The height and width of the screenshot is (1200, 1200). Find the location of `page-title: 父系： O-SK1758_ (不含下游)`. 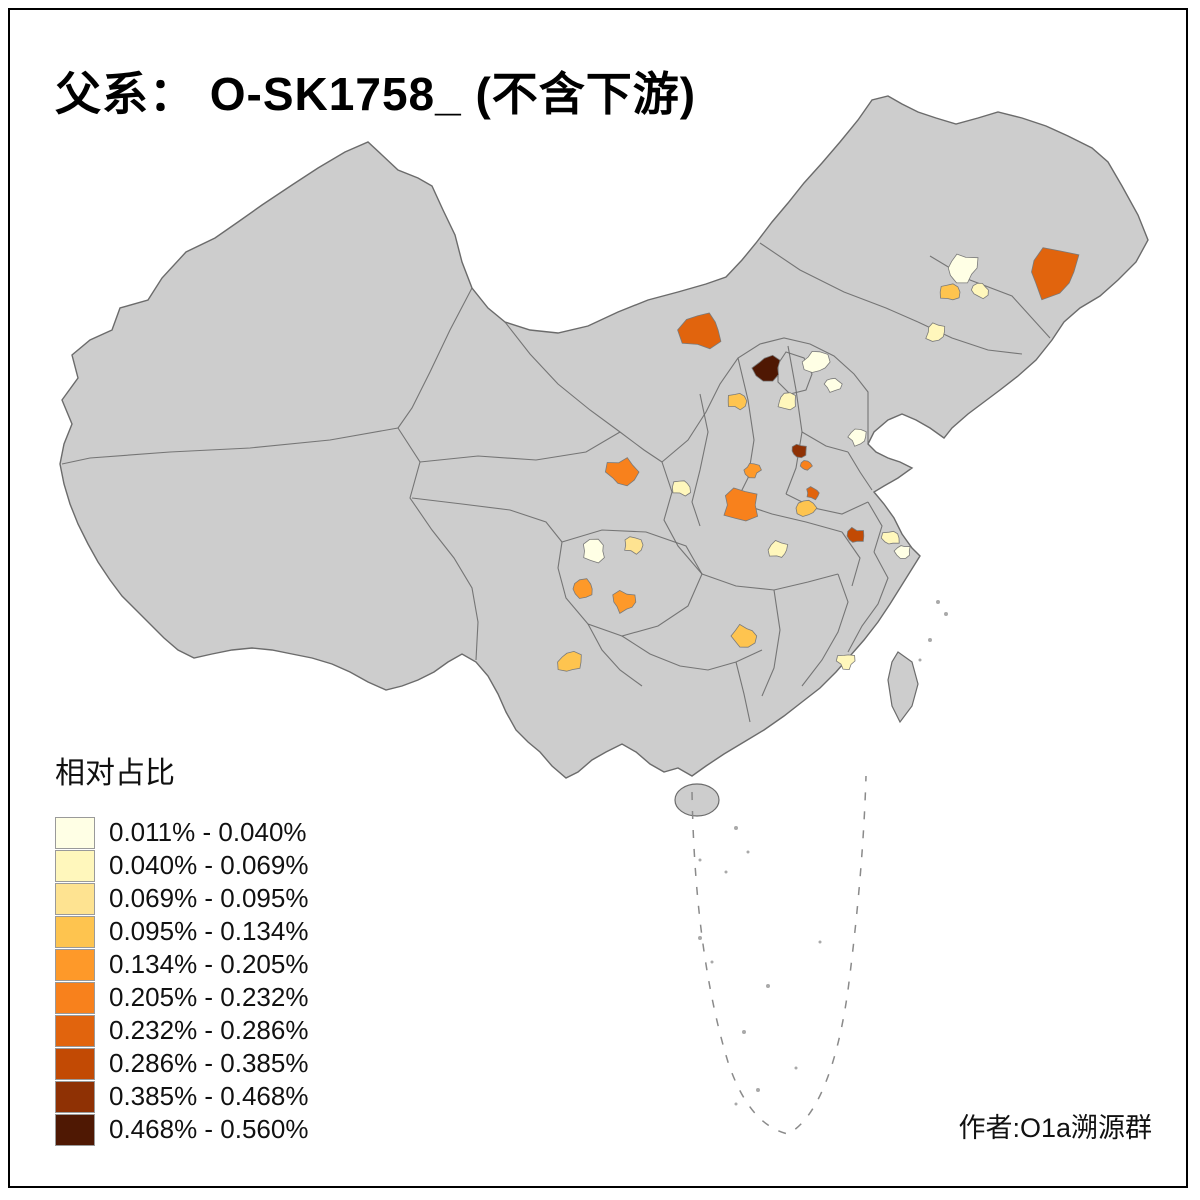

page-title: 父系： O-SK1758_ (不含下游) is located at coordinates (376, 94).